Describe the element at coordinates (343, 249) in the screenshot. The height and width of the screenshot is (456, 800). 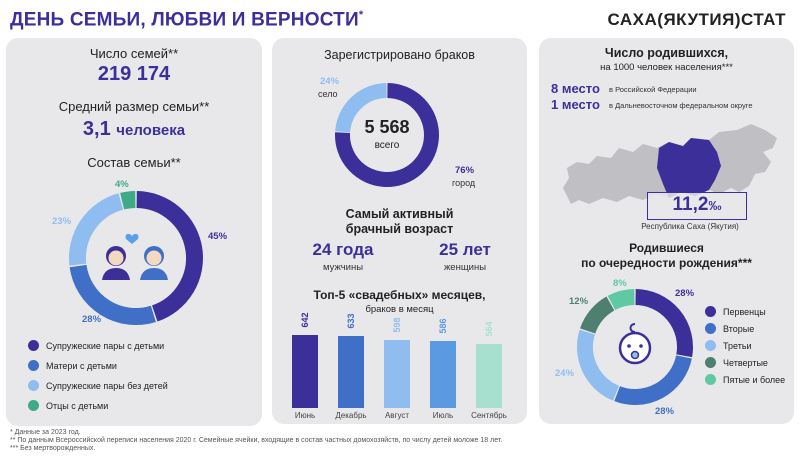
I see `men-age: 24 года` at that location.